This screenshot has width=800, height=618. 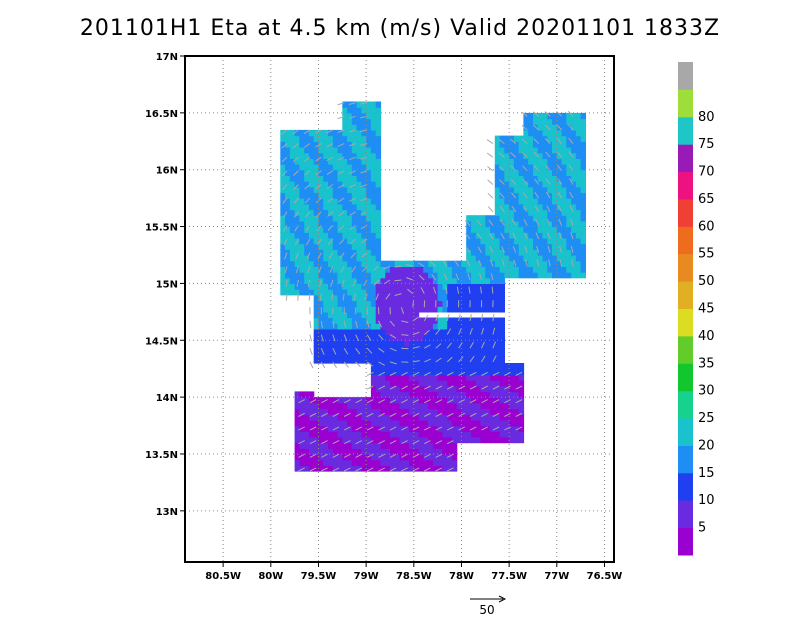 What do you see at coordinates (167, 171) in the screenshot?
I see `y-tick-label: 16N` at bounding box center [167, 171].